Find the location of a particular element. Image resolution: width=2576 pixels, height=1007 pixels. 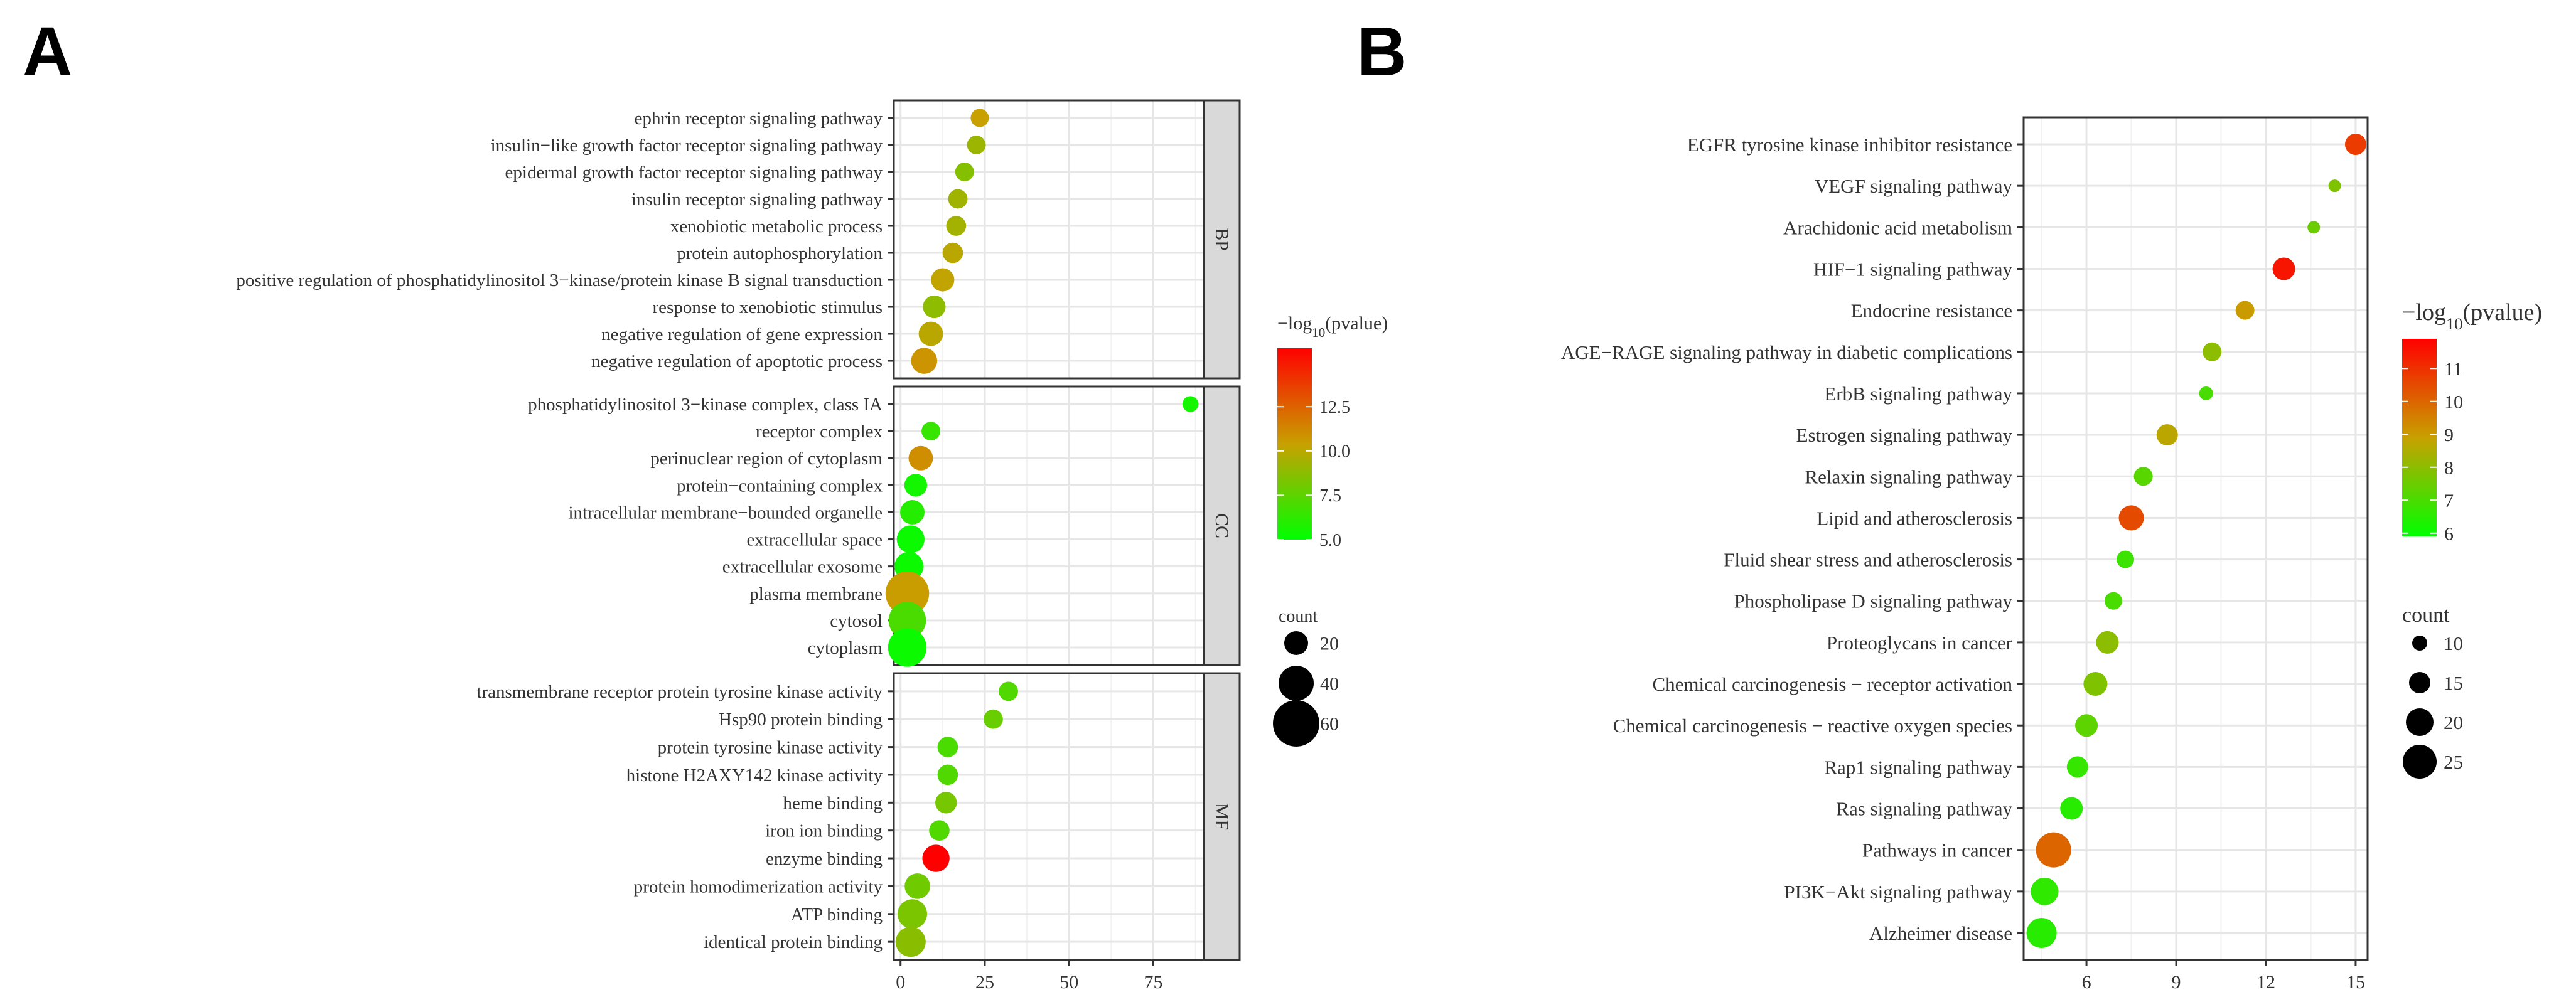

colorbar-tick-label: 8 is located at coordinates (2449, 467).